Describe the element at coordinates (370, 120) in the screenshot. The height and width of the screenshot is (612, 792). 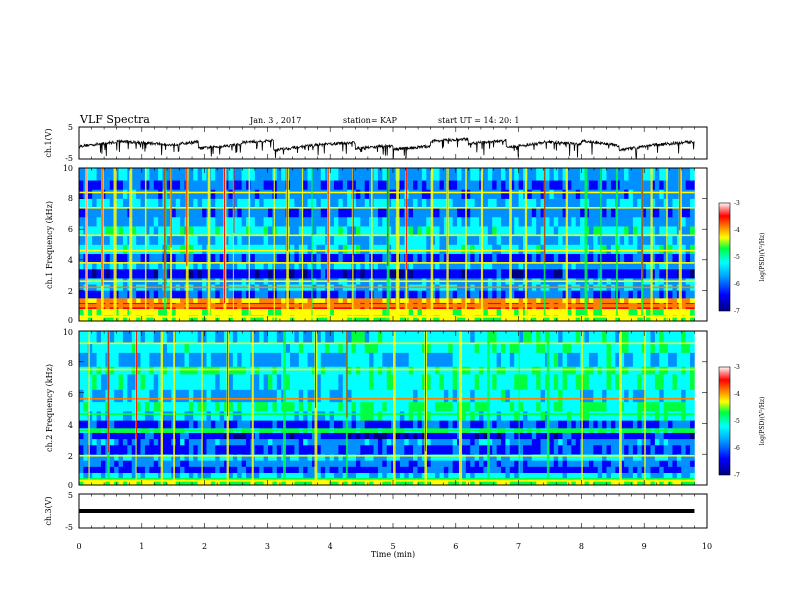
I see `station-label: station= KAP` at that location.